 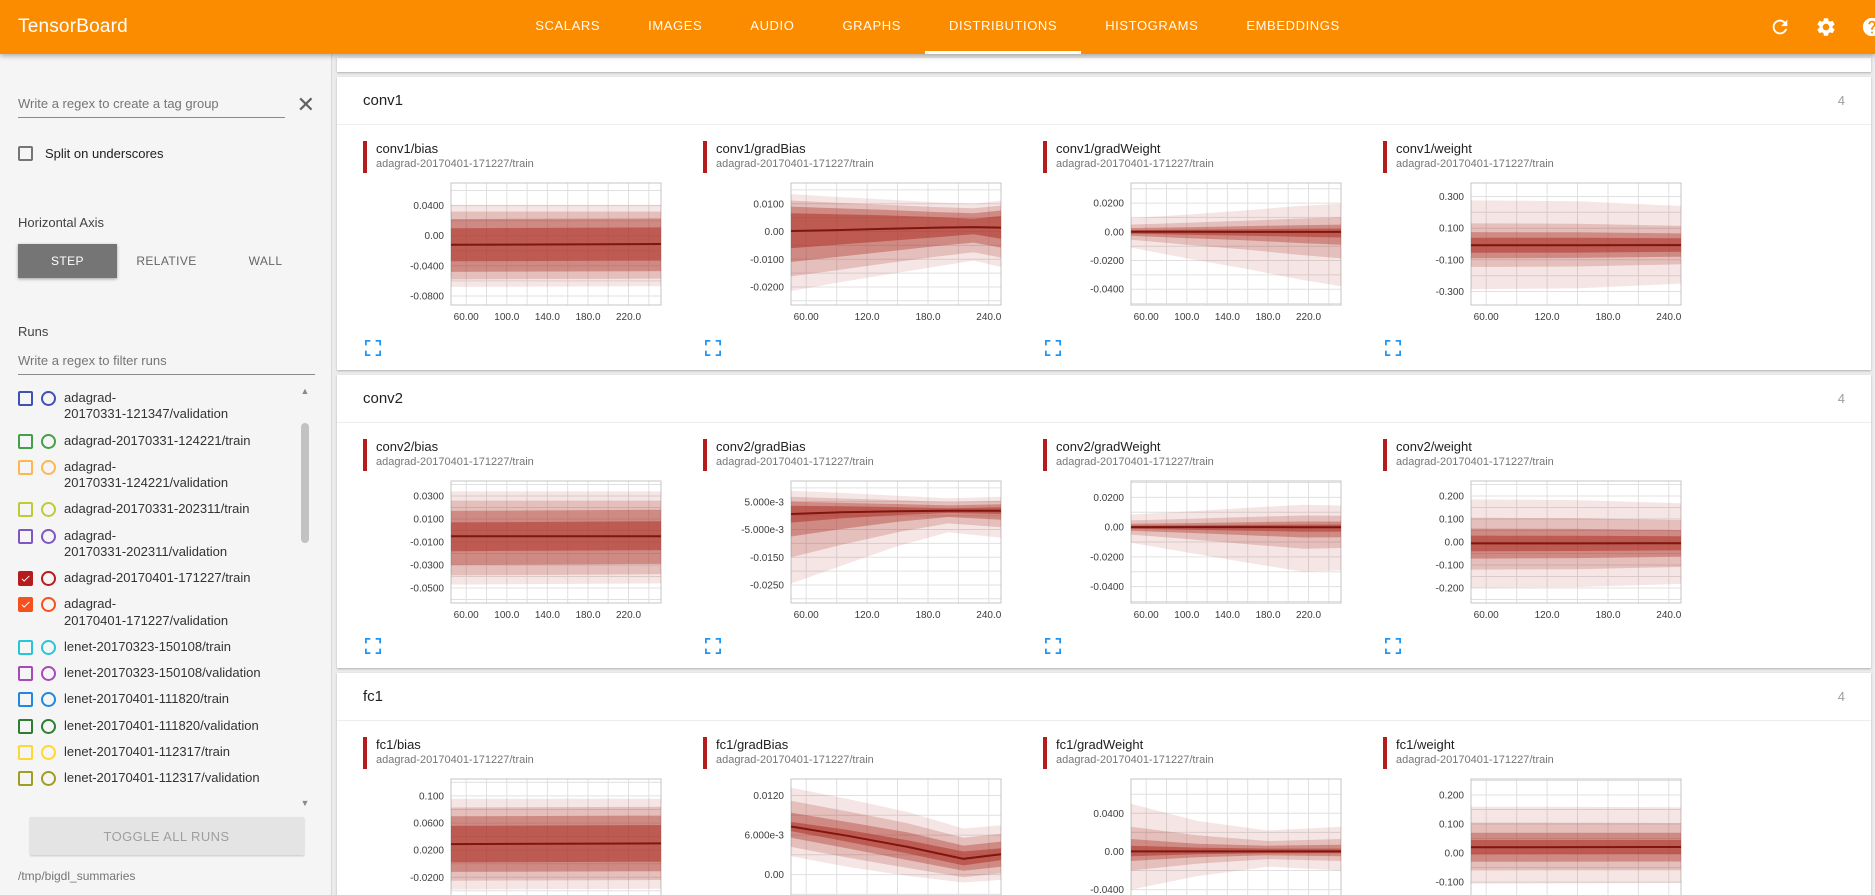 What do you see at coordinates (1868, 27) in the screenshot?
I see `help-icon` at bounding box center [1868, 27].